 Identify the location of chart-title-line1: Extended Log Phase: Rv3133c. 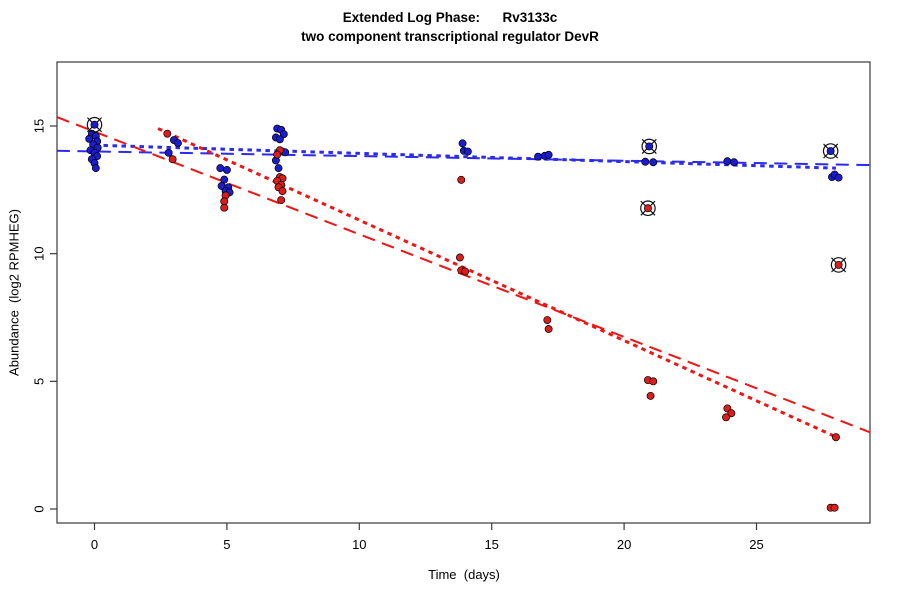
(450, 17).